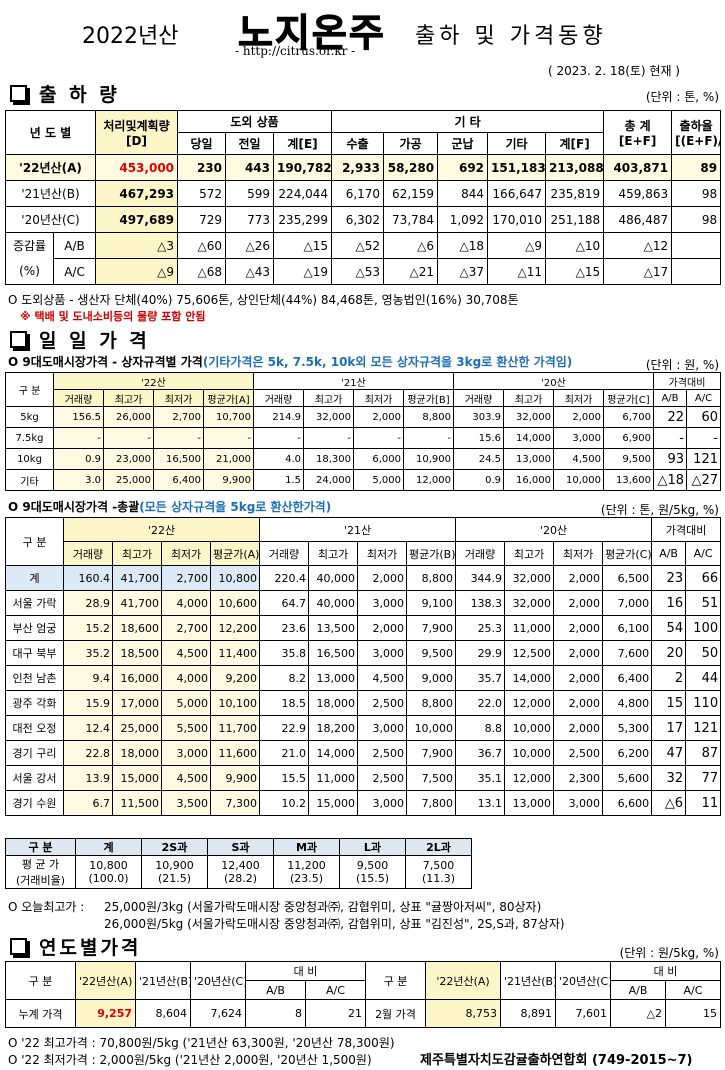  What do you see at coordinates (140, 703) in the screenshot?
I see `value-cell-text: 17,000` at bounding box center [140, 703].